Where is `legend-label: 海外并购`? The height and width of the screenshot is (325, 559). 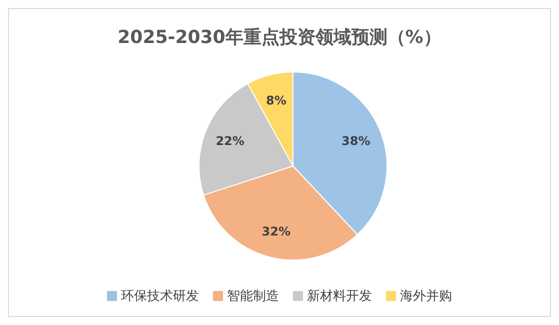
legend-label: 海外并购 is located at coordinates (426, 296).